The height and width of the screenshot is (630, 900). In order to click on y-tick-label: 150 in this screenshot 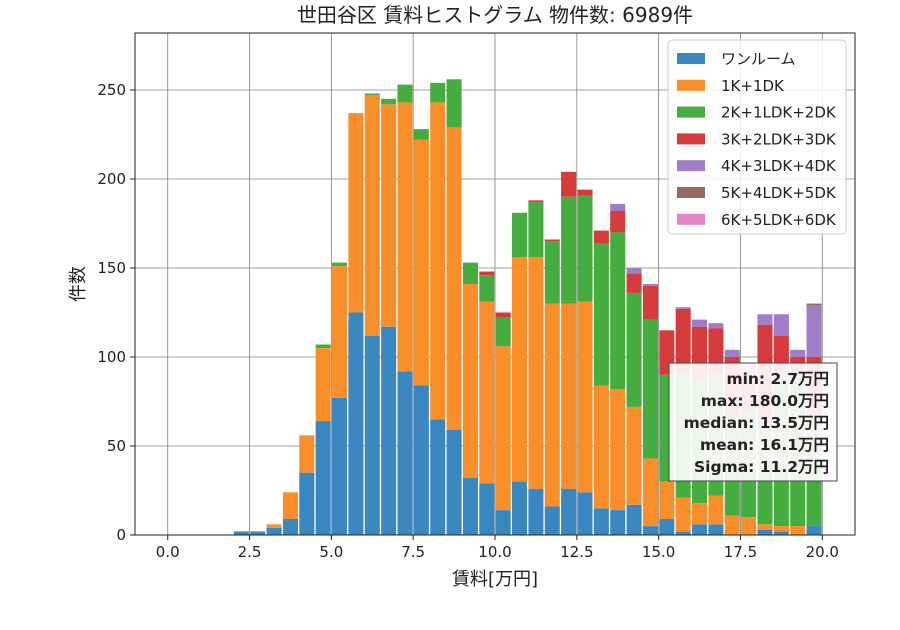, I will do `click(111, 268)`.